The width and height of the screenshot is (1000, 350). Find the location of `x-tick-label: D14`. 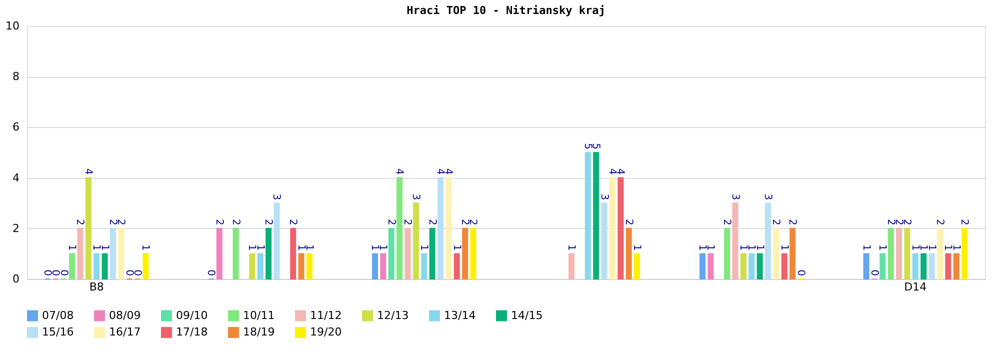

x-tick-label: D14 is located at coordinates (915, 287).